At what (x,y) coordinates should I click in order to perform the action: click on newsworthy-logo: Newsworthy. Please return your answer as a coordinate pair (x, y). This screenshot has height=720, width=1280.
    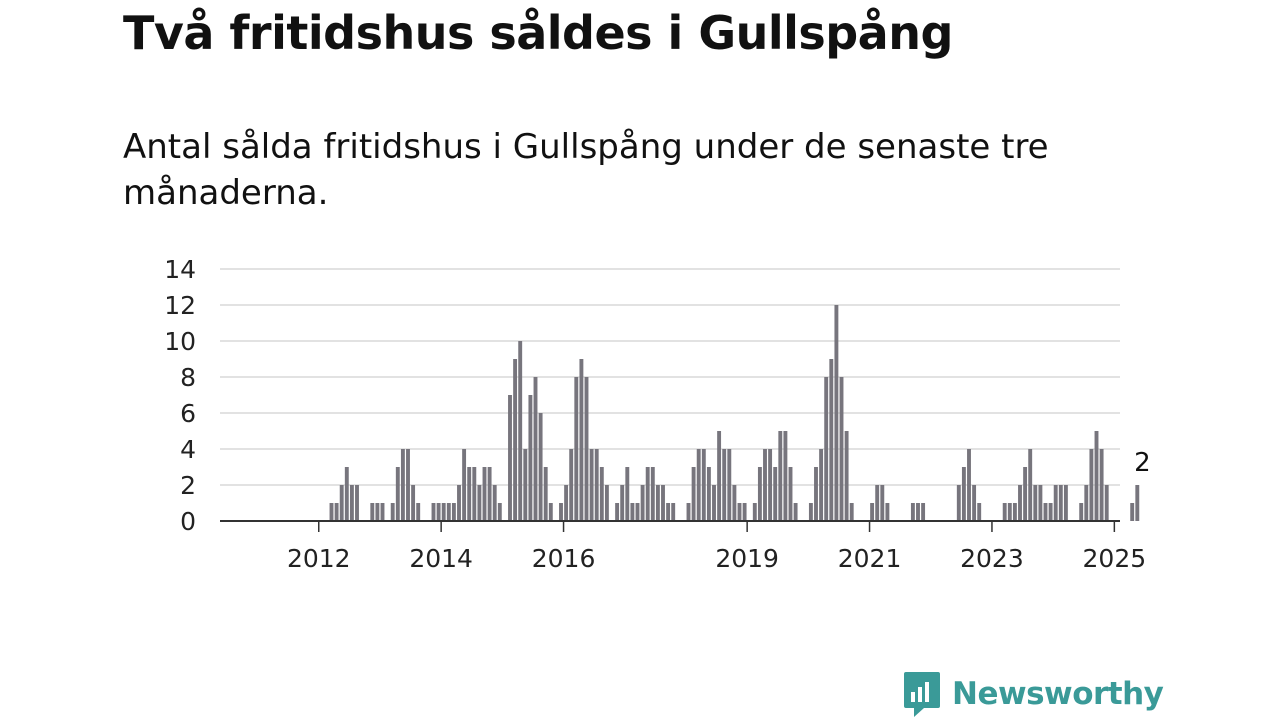
    Looking at the image, I should click on (1033, 694).